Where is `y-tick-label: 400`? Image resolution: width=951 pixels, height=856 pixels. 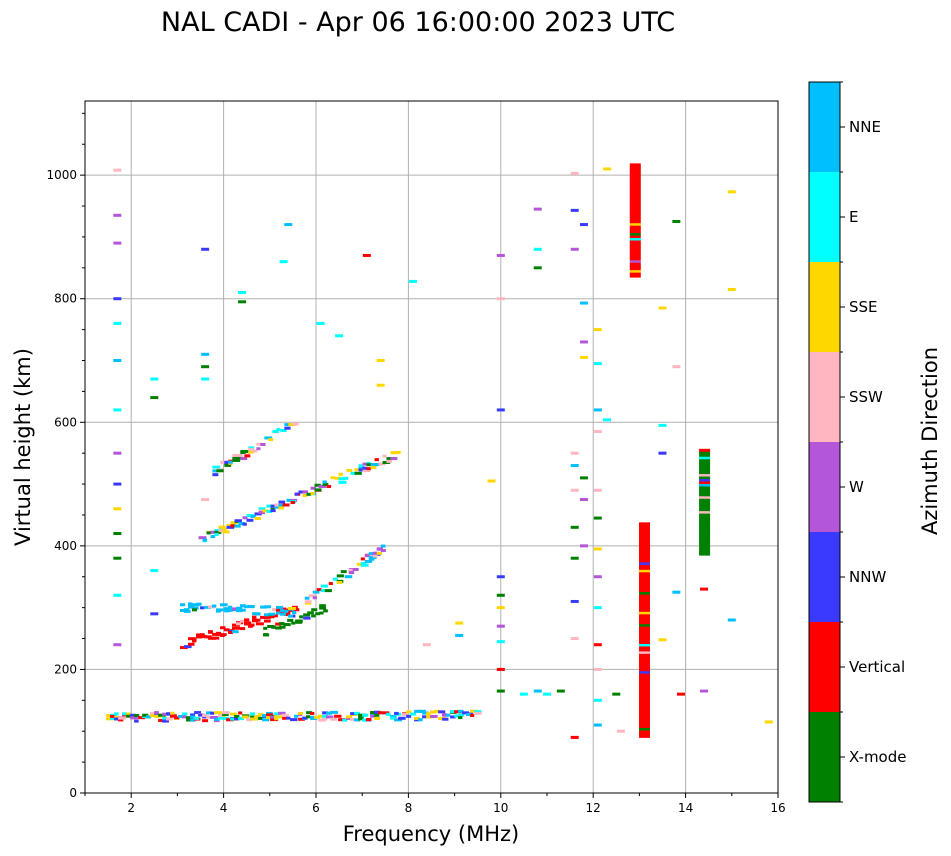 y-tick-label: 400 is located at coordinates (65, 546).